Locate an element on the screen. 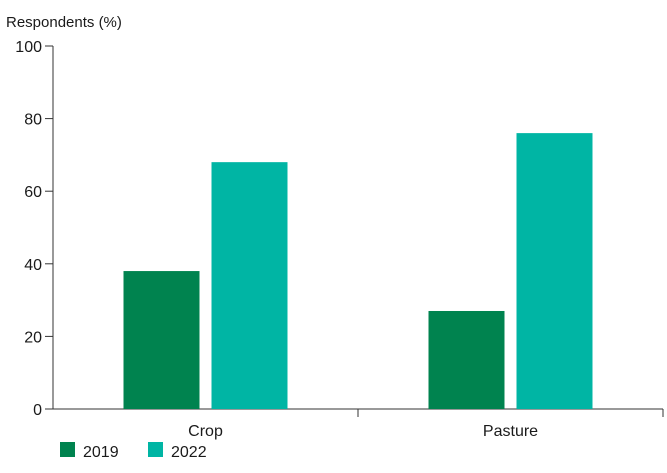 The height and width of the screenshot is (473, 667). x-tick-label: Crop is located at coordinates (205, 431).